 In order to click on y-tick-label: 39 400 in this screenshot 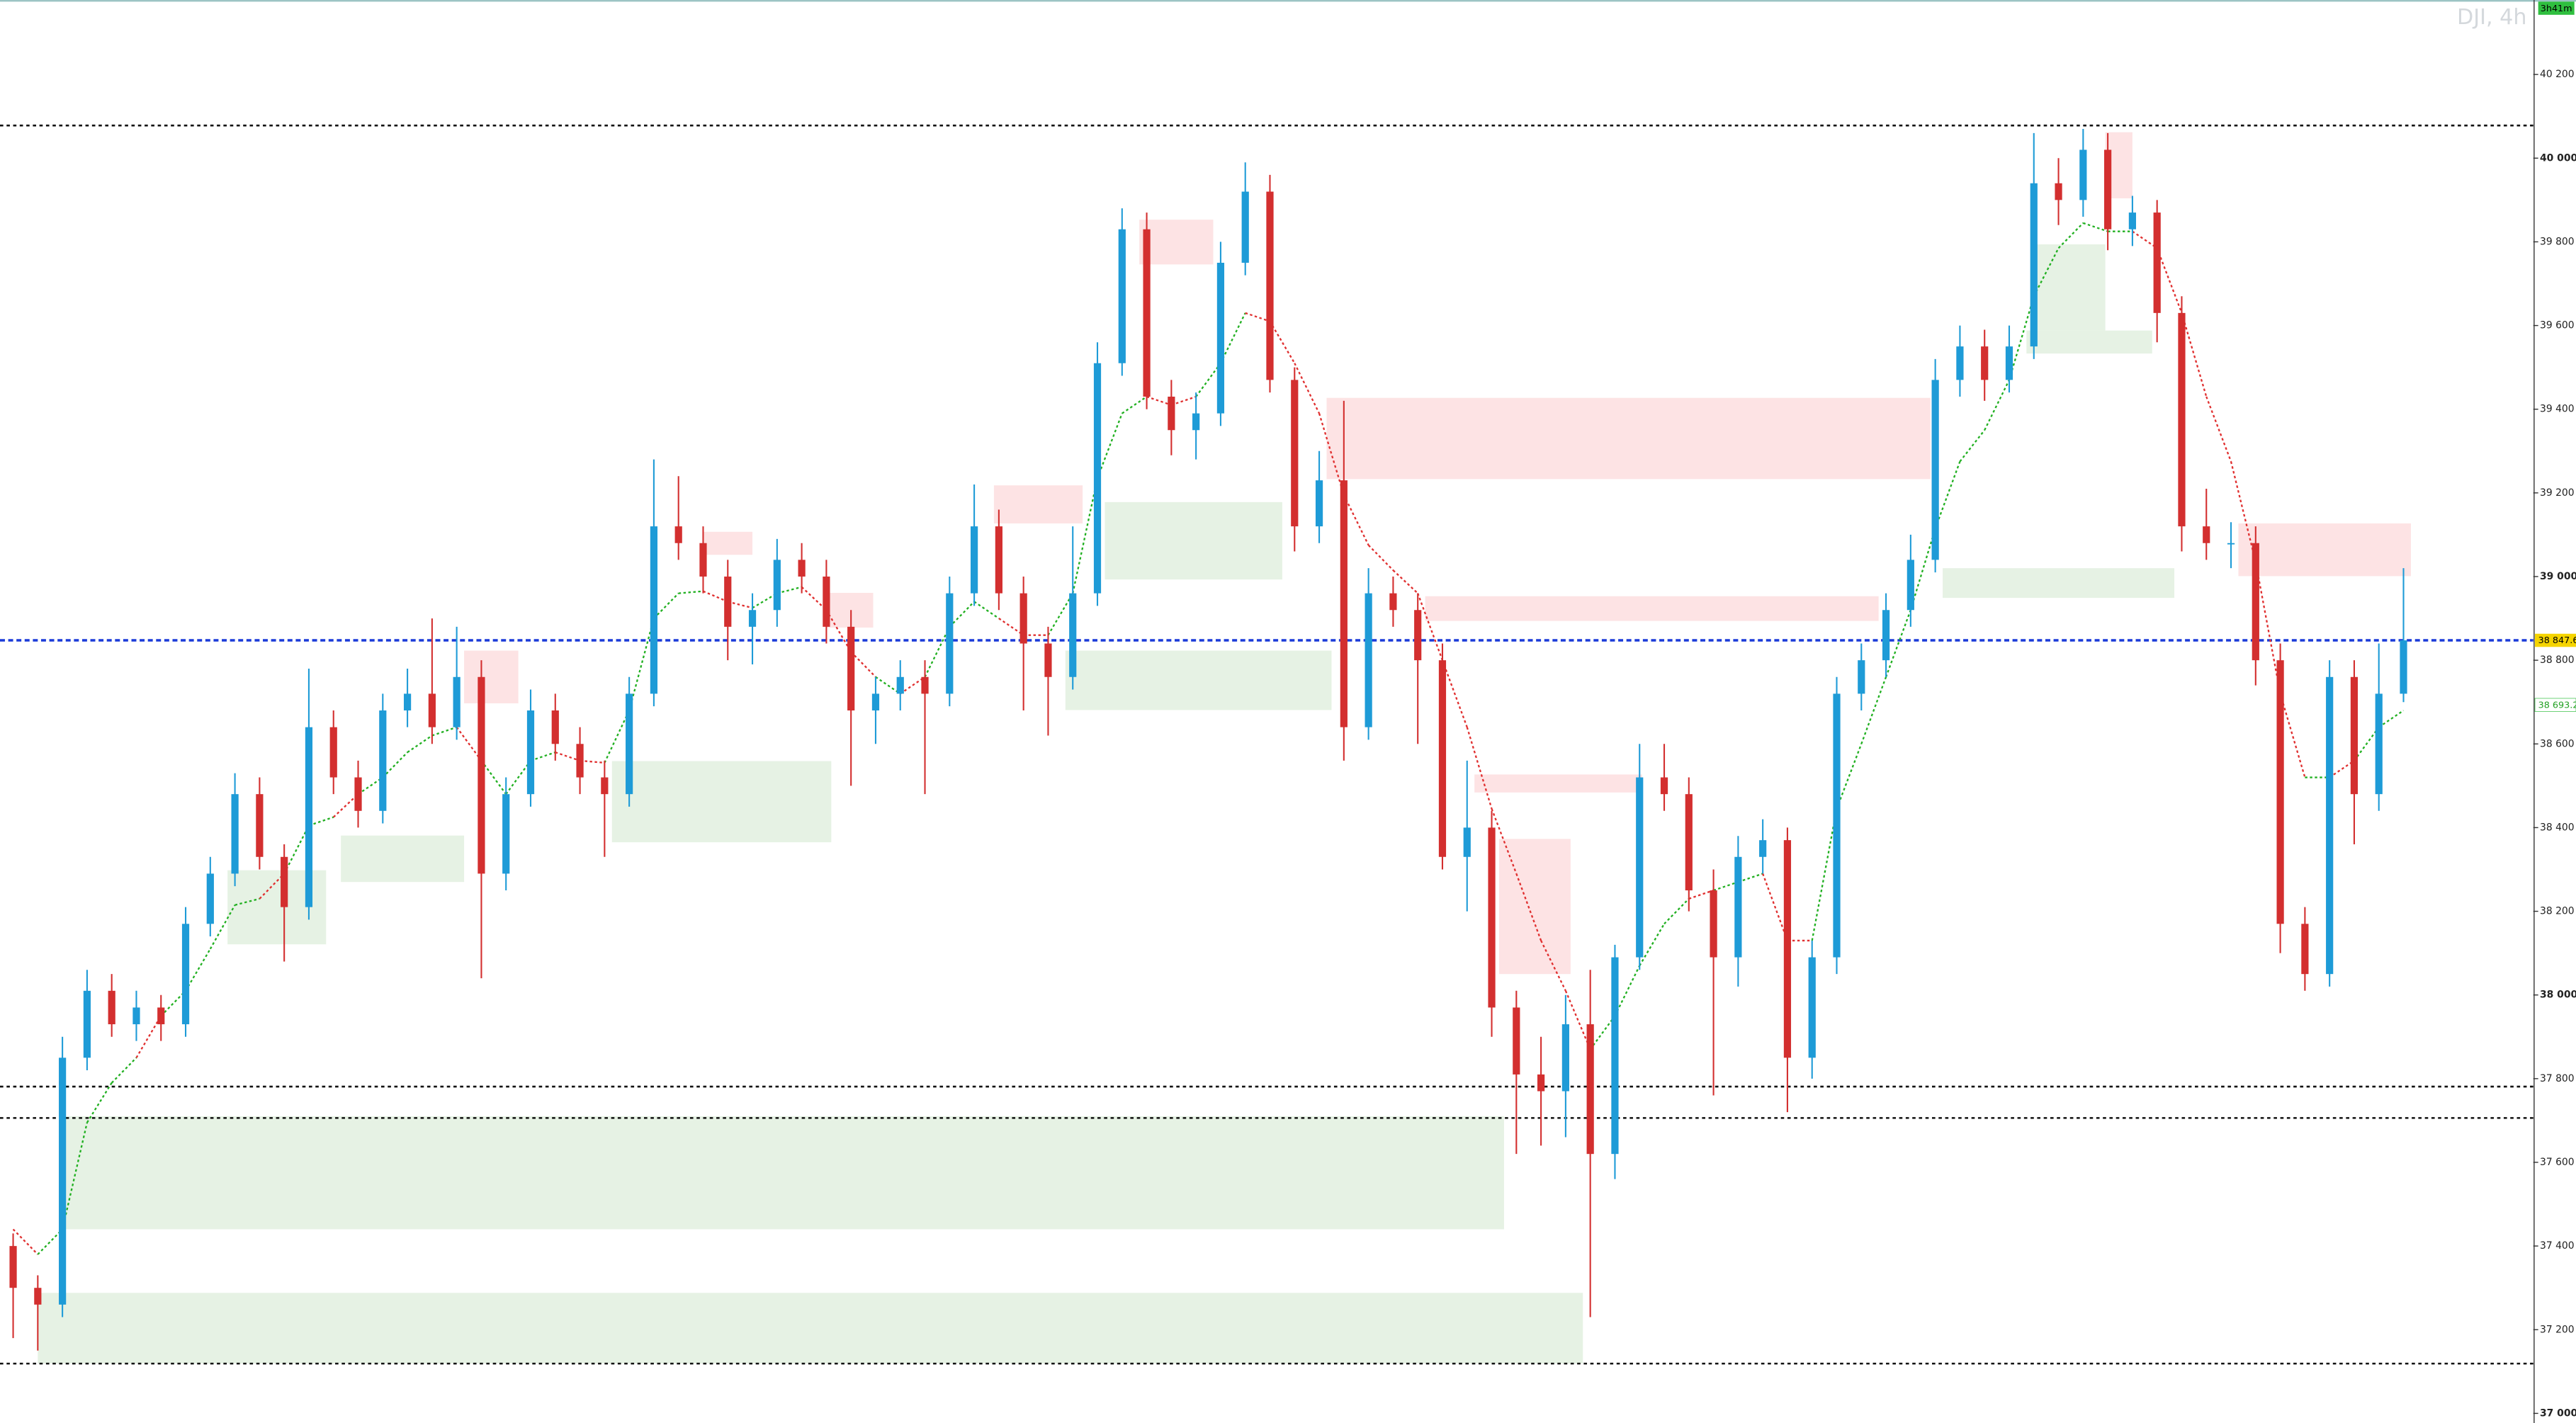, I will do `click(2557, 409)`.